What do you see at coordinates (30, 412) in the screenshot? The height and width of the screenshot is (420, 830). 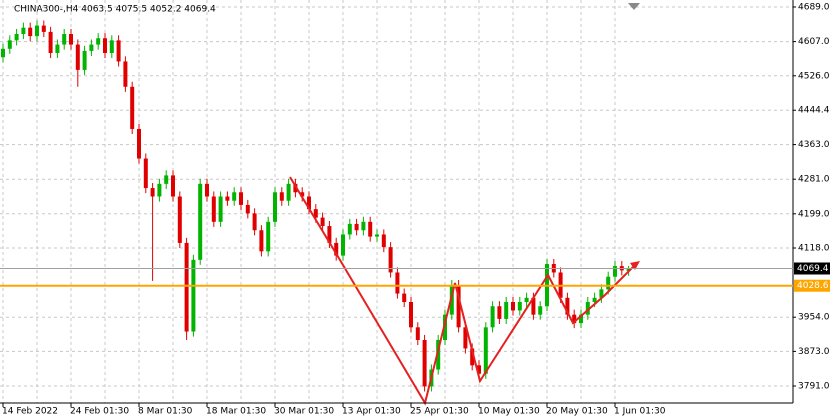 I see `x-tick-label: 14 Feb 2022` at bounding box center [30, 412].